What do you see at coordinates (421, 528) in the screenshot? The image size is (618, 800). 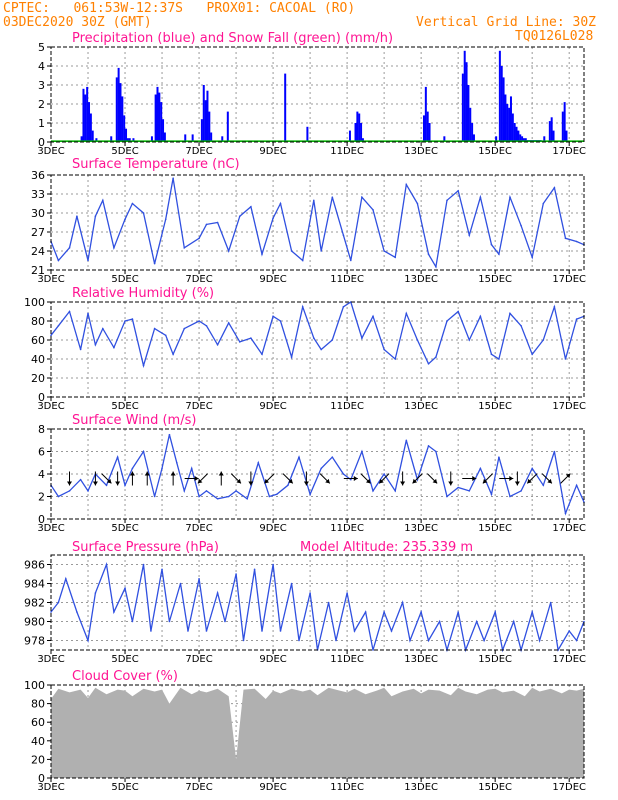 I see `x-tick-label: 13DEC` at bounding box center [421, 528].